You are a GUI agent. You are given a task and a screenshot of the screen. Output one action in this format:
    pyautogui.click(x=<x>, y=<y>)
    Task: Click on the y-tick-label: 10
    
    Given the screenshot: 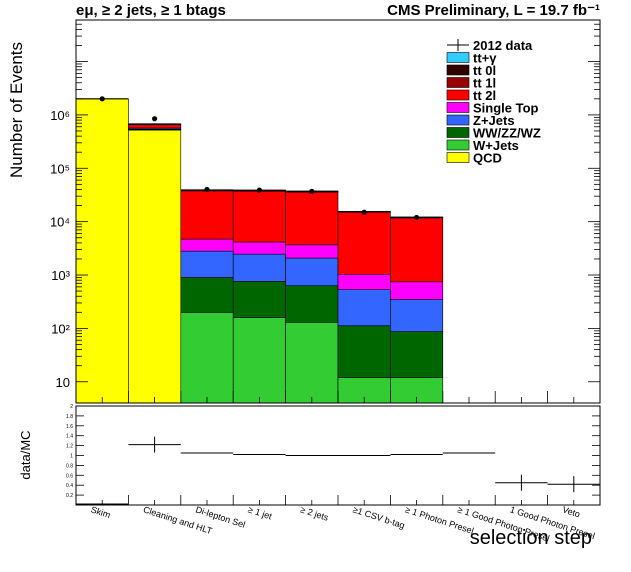 What is the action you would take?
    pyautogui.click(x=63, y=382)
    